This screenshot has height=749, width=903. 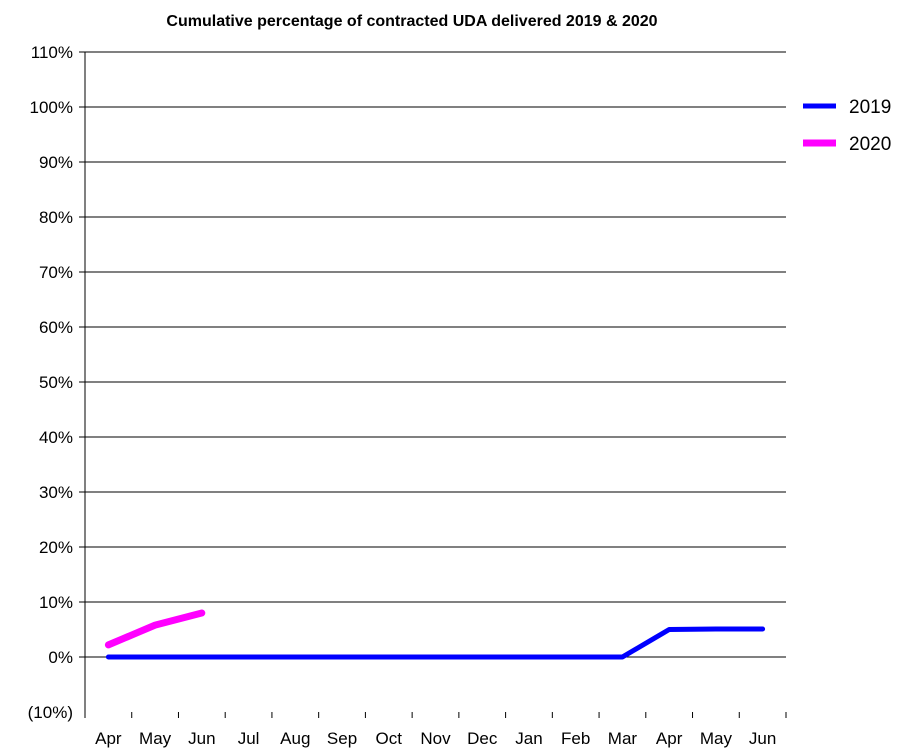 What do you see at coordinates (56, 272) in the screenshot?
I see `y-tick-label: 70%` at bounding box center [56, 272].